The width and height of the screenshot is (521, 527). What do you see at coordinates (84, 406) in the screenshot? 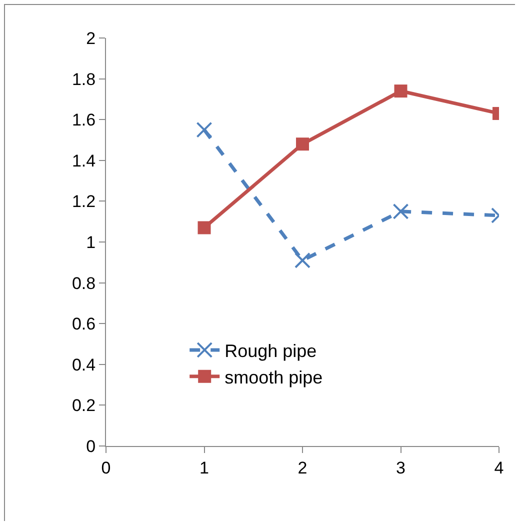
I see `y-tick-label: 0.2` at bounding box center [84, 406].